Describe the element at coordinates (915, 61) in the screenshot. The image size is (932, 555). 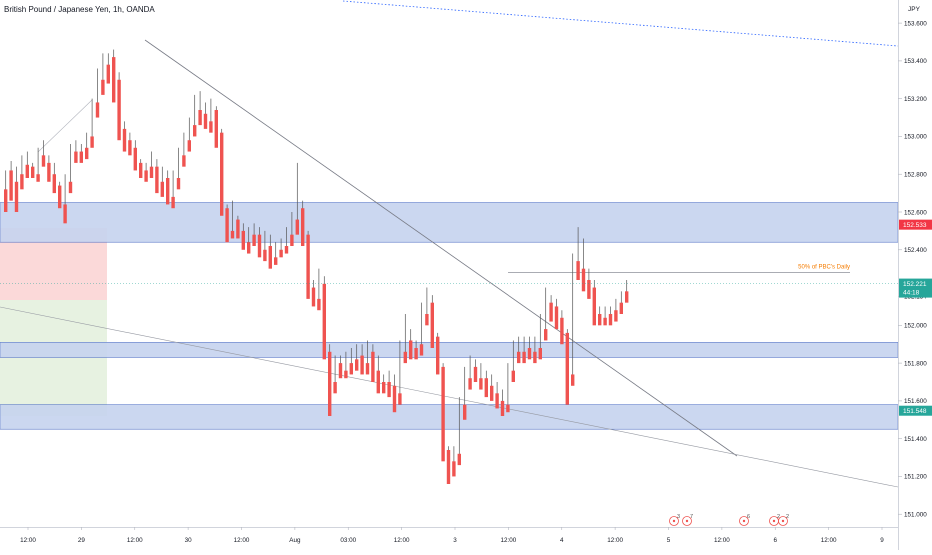
I see `price-tick-label: 153.400` at that location.